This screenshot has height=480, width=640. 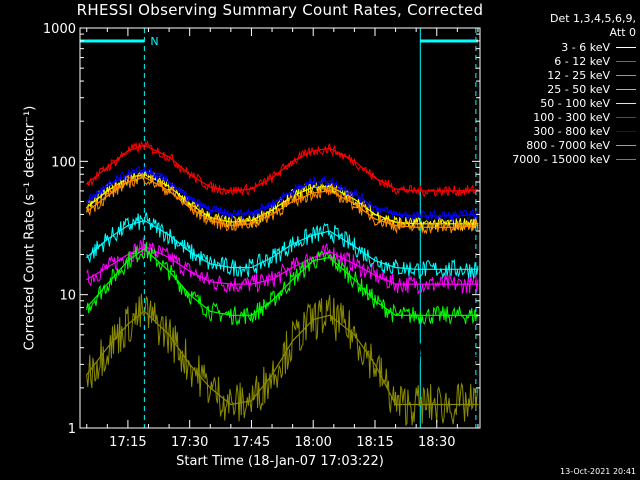 What do you see at coordinates (578, 75) in the screenshot?
I see `legend-label: 12 - 25 keV` at bounding box center [578, 75].